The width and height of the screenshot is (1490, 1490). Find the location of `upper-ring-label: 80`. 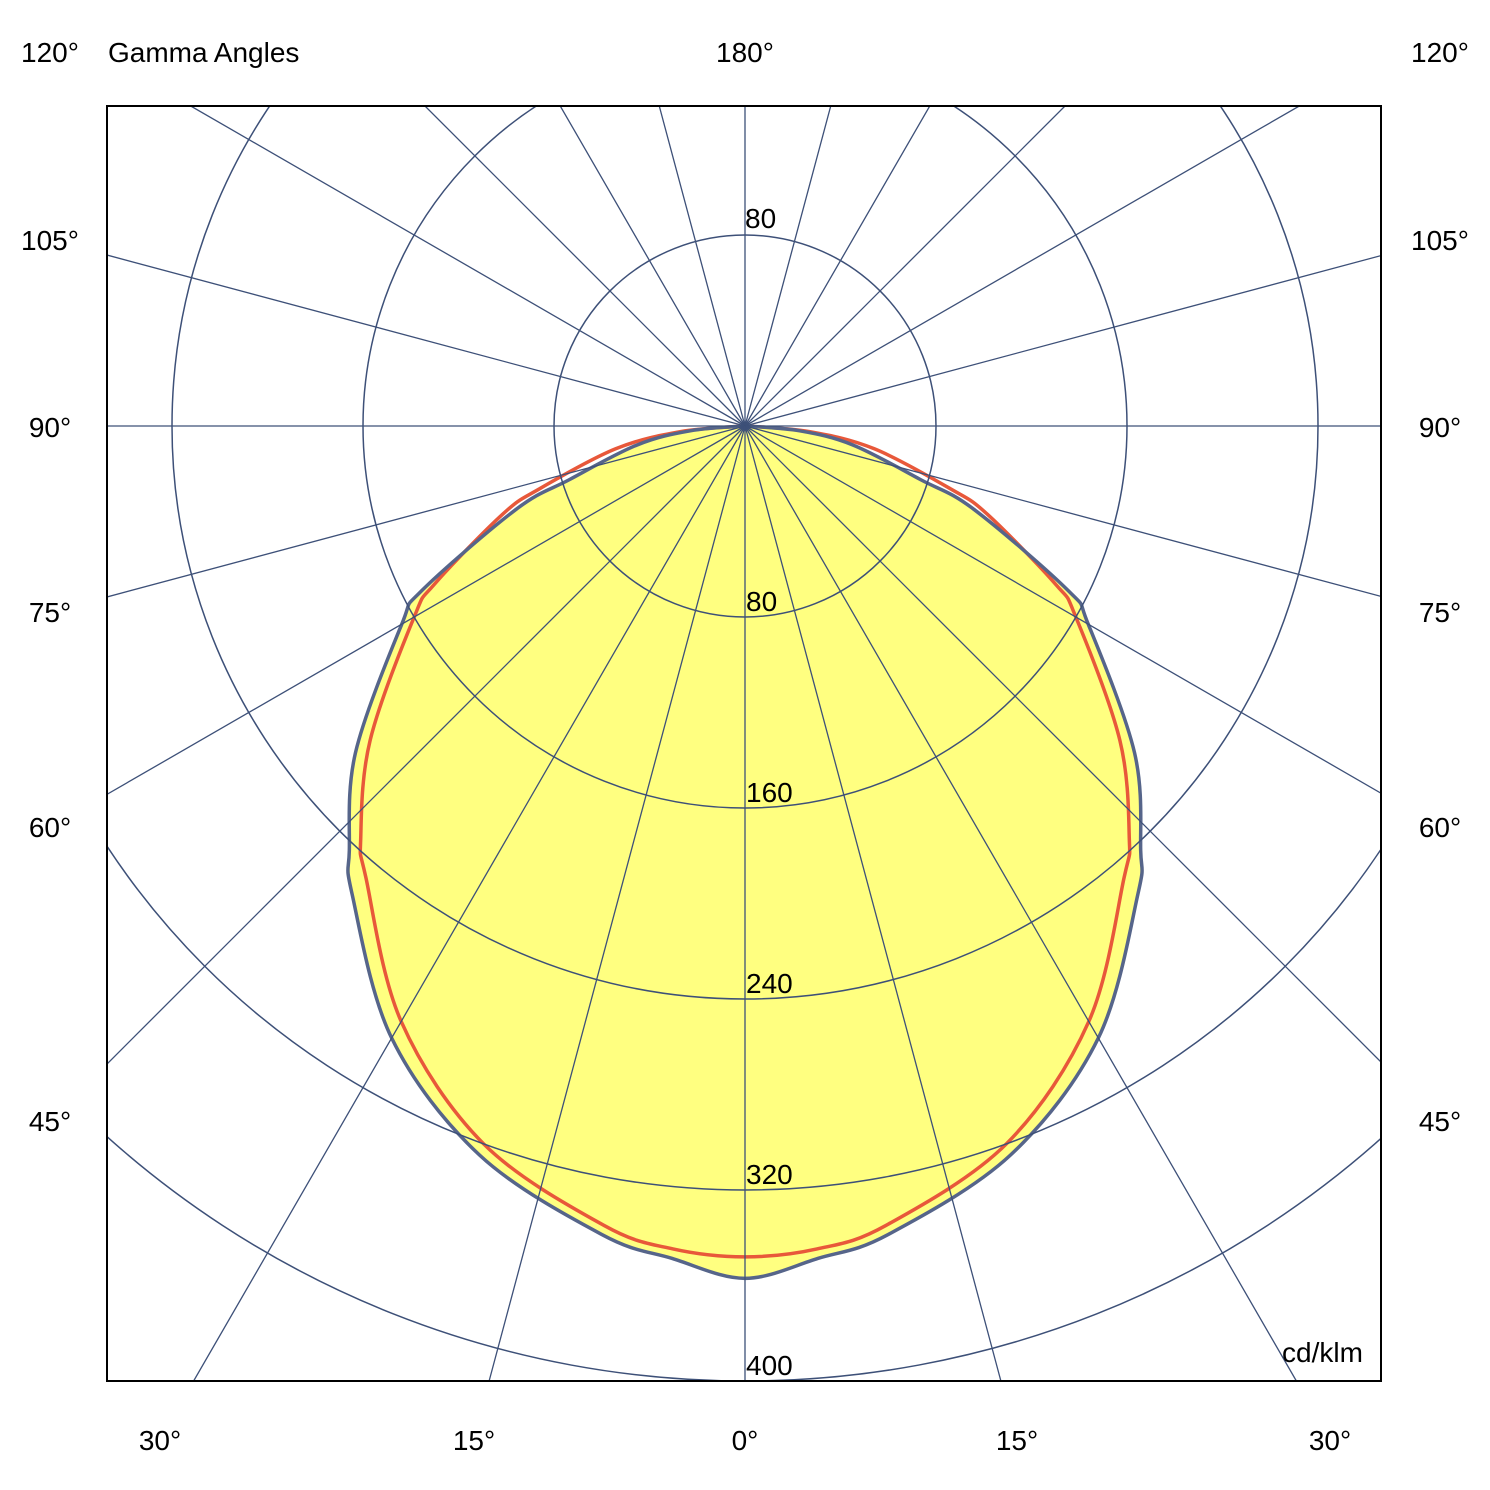

upper-ring-label: 80 is located at coordinates (760, 218).